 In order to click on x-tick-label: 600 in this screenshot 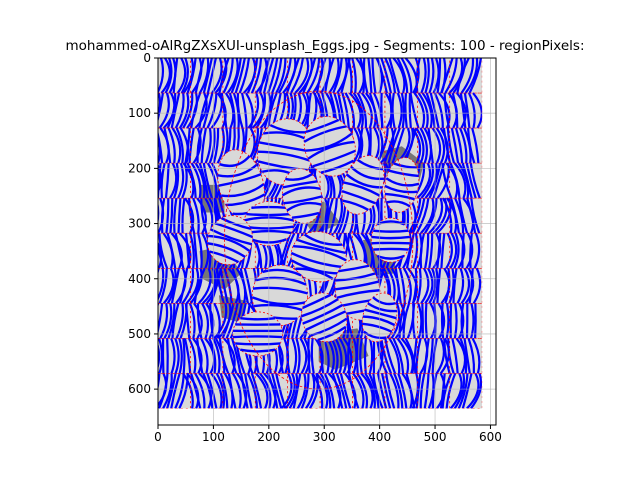, I will do `click(490, 437)`.